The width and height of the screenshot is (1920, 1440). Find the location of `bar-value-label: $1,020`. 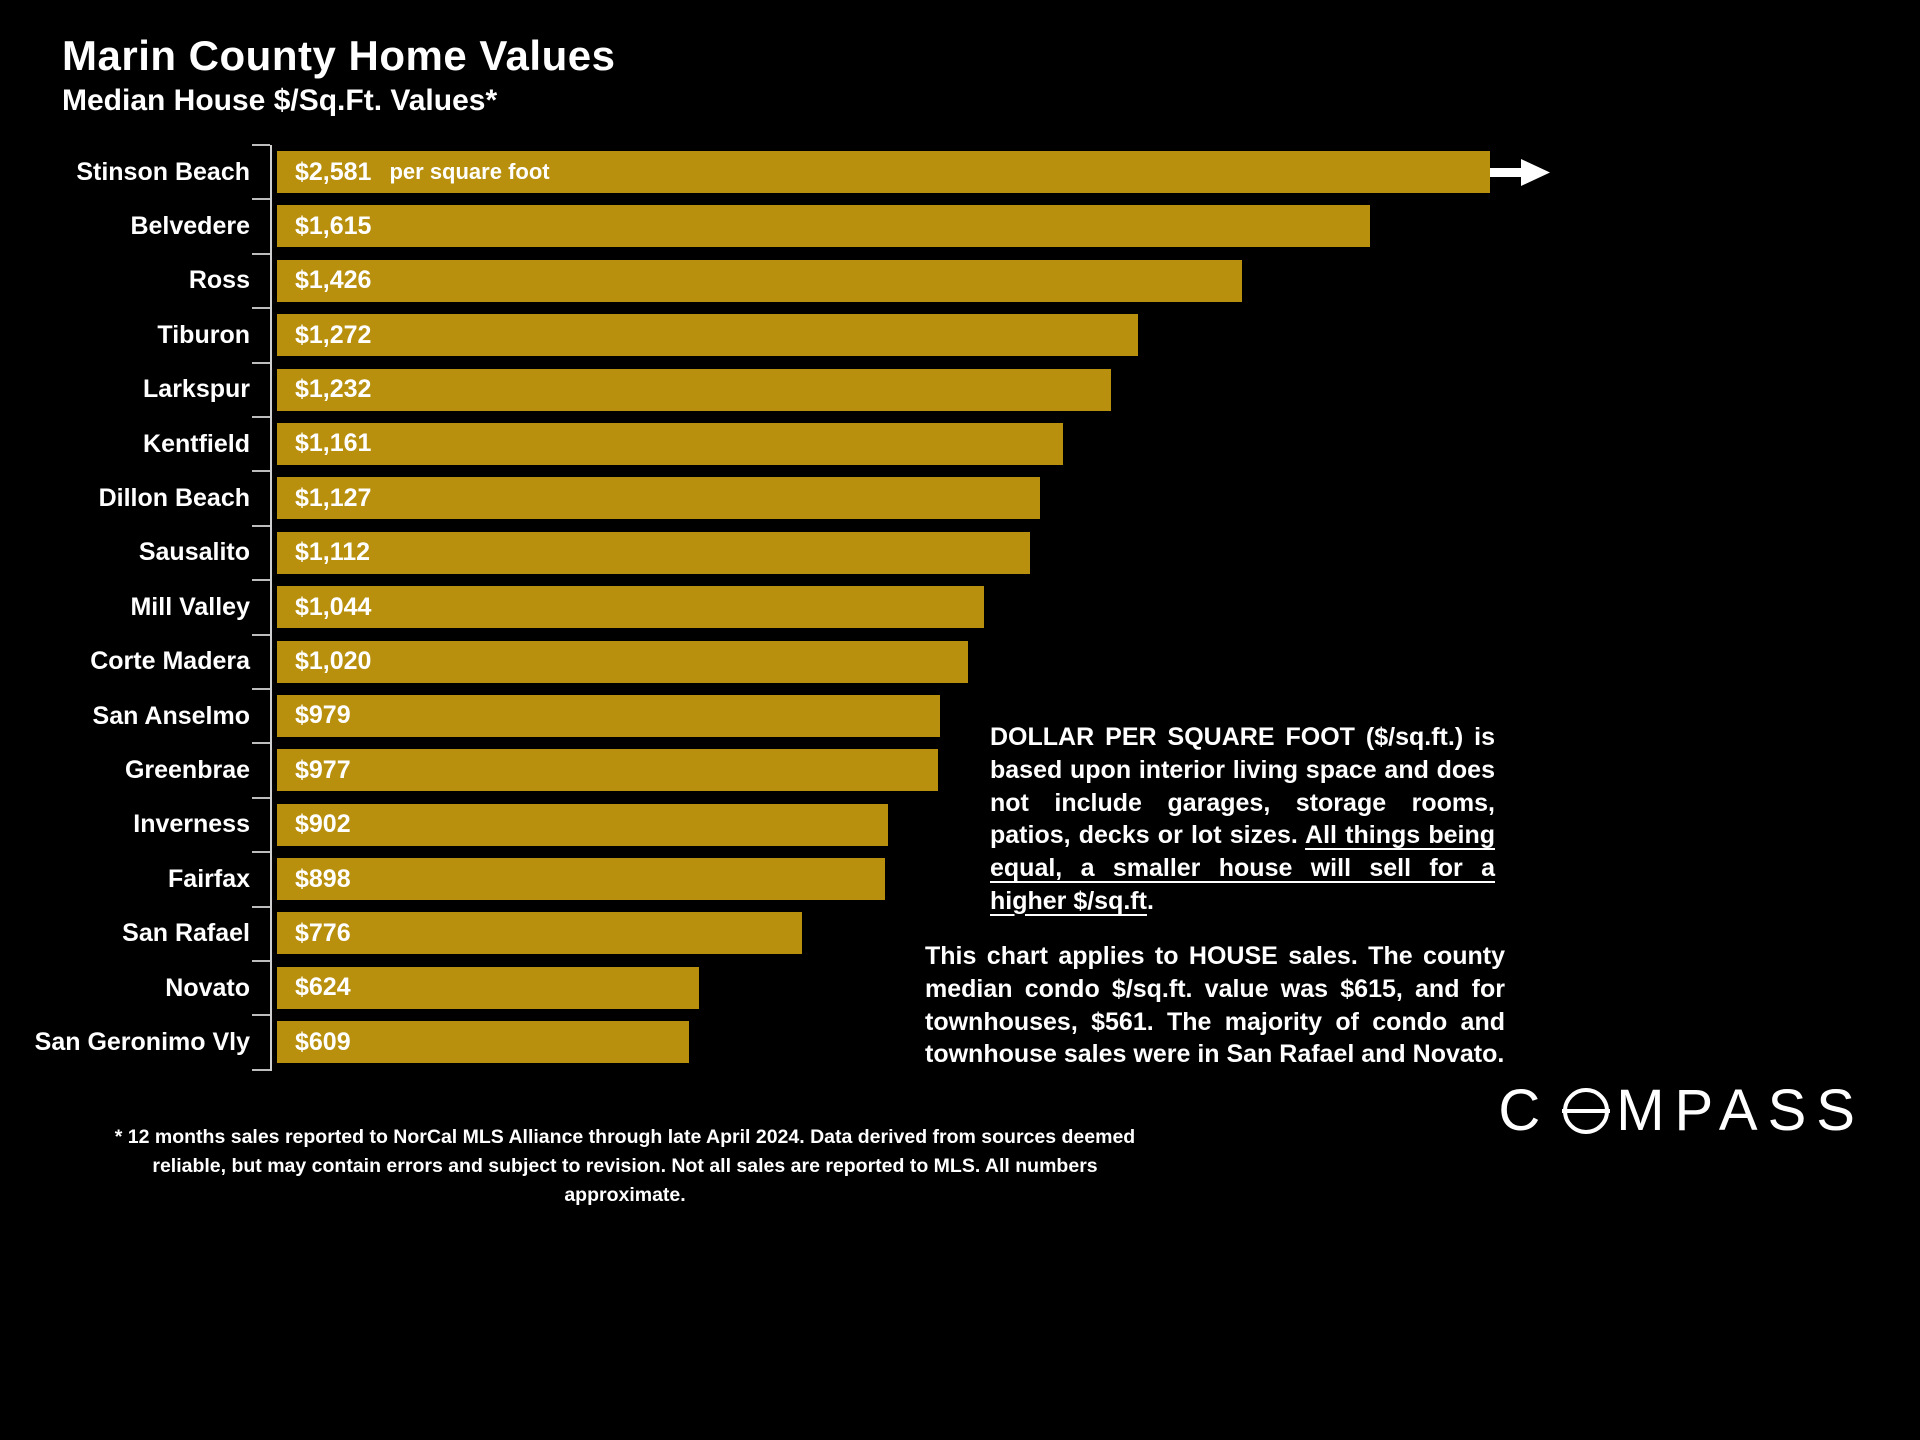

bar-value-label: $1,020 is located at coordinates (333, 661).